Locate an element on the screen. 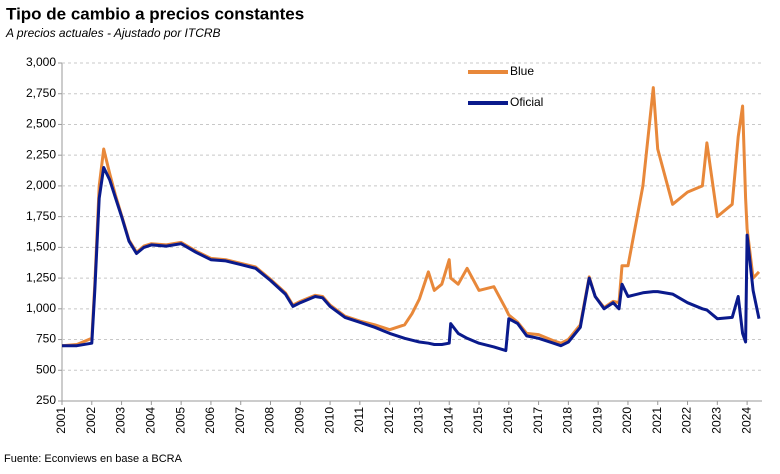  x-tick-label: 2001 is located at coordinates (61, 420).